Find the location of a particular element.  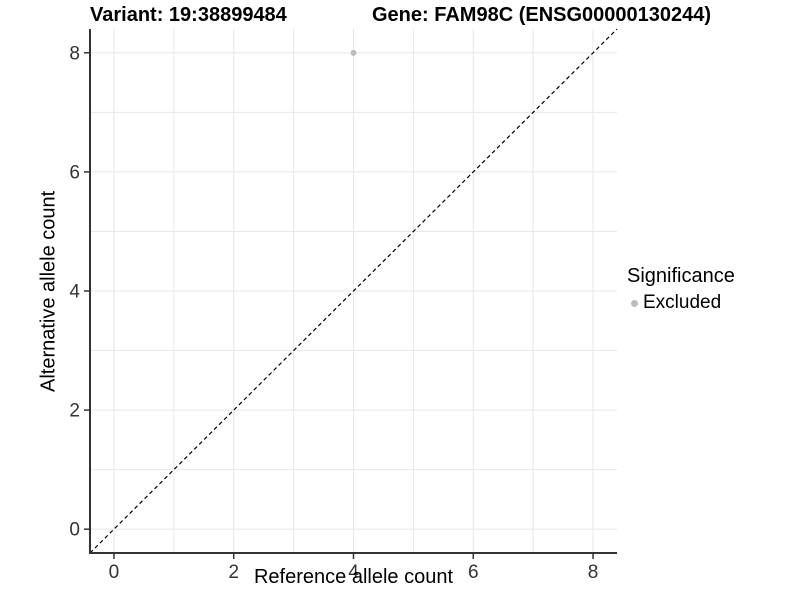

x-axis-title: Reference allele count is located at coordinates (353, 577).